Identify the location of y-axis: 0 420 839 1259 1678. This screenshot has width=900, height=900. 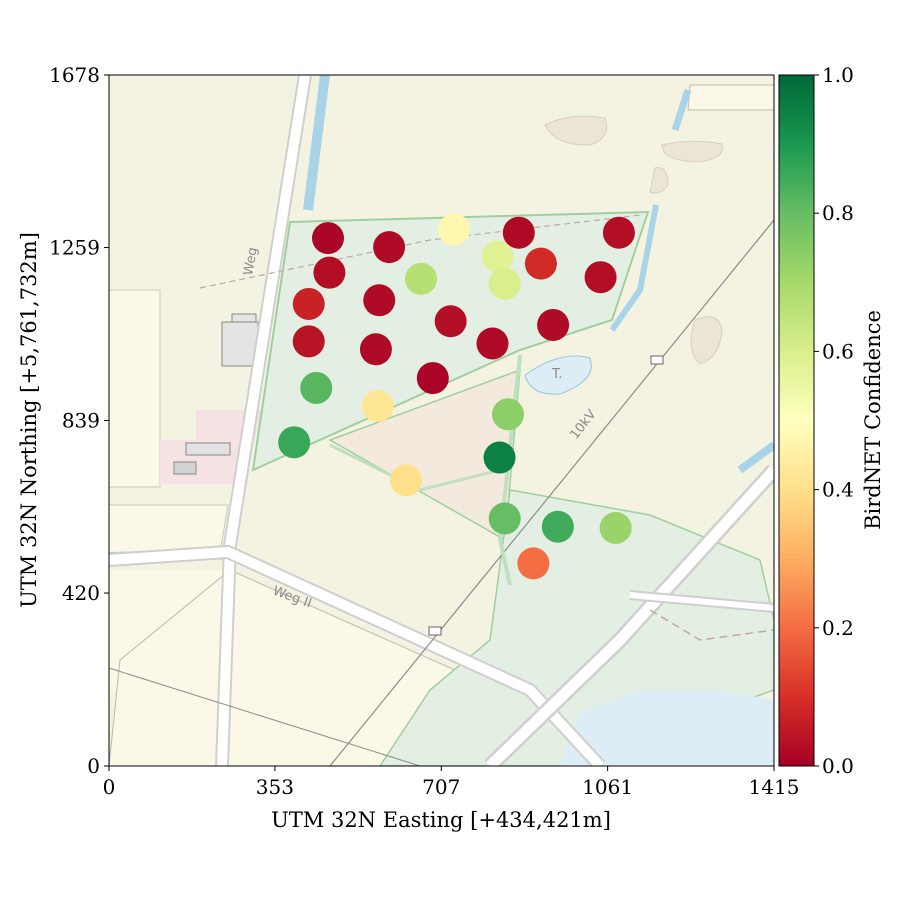
(79, 420).